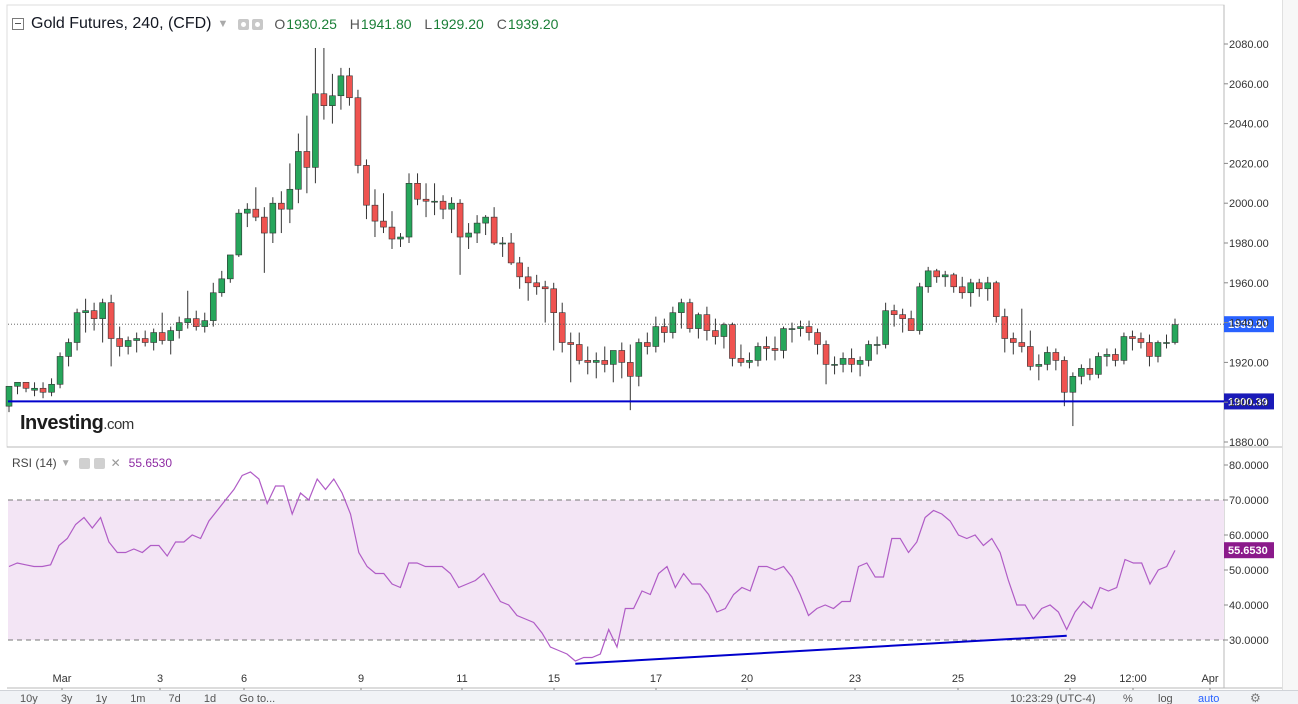 Image resolution: width=1298 pixels, height=704 pixels. What do you see at coordinates (66, 698) in the screenshot?
I see `range-3y: 3y` at bounding box center [66, 698].